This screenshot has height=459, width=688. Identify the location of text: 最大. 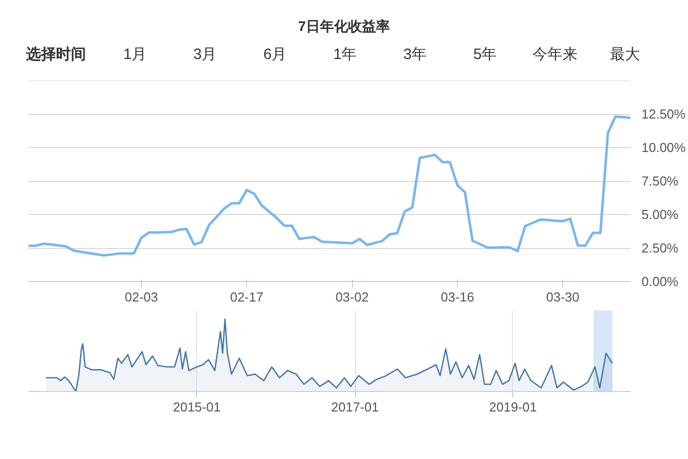
(625, 55).